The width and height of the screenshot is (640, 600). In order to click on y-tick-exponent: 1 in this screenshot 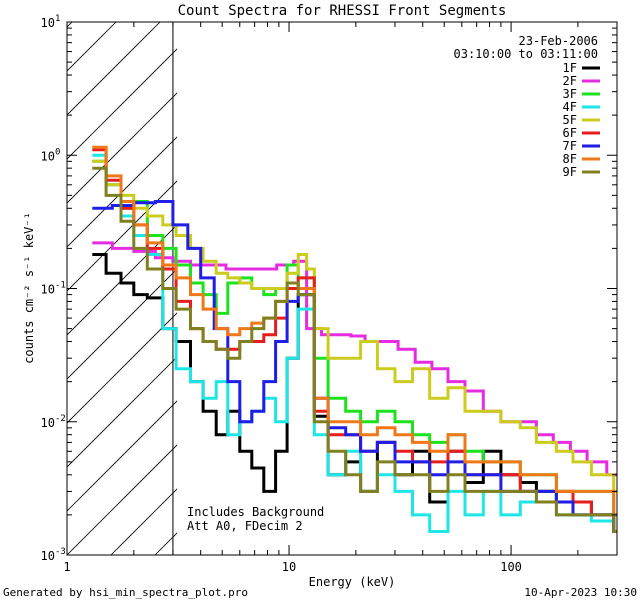, I will do `click(57, 19)`.